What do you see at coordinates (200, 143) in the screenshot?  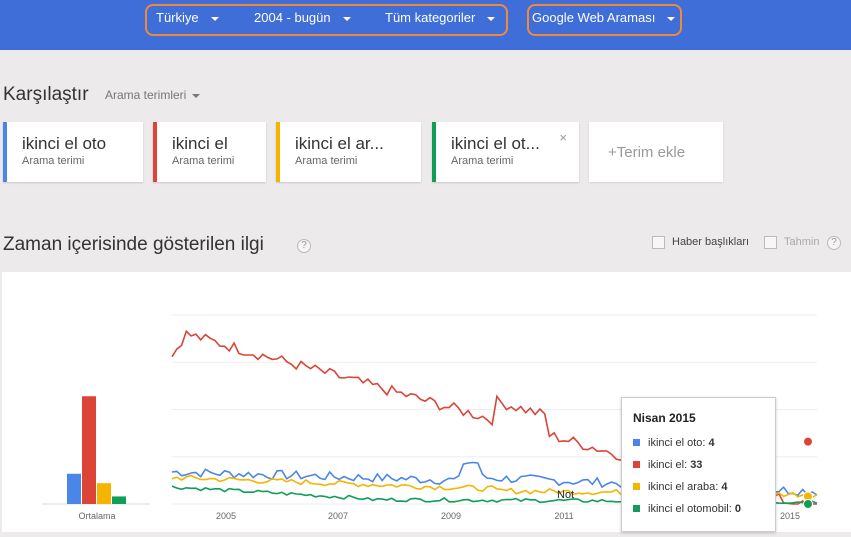 I see `term-label: ikinci el` at bounding box center [200, 143].